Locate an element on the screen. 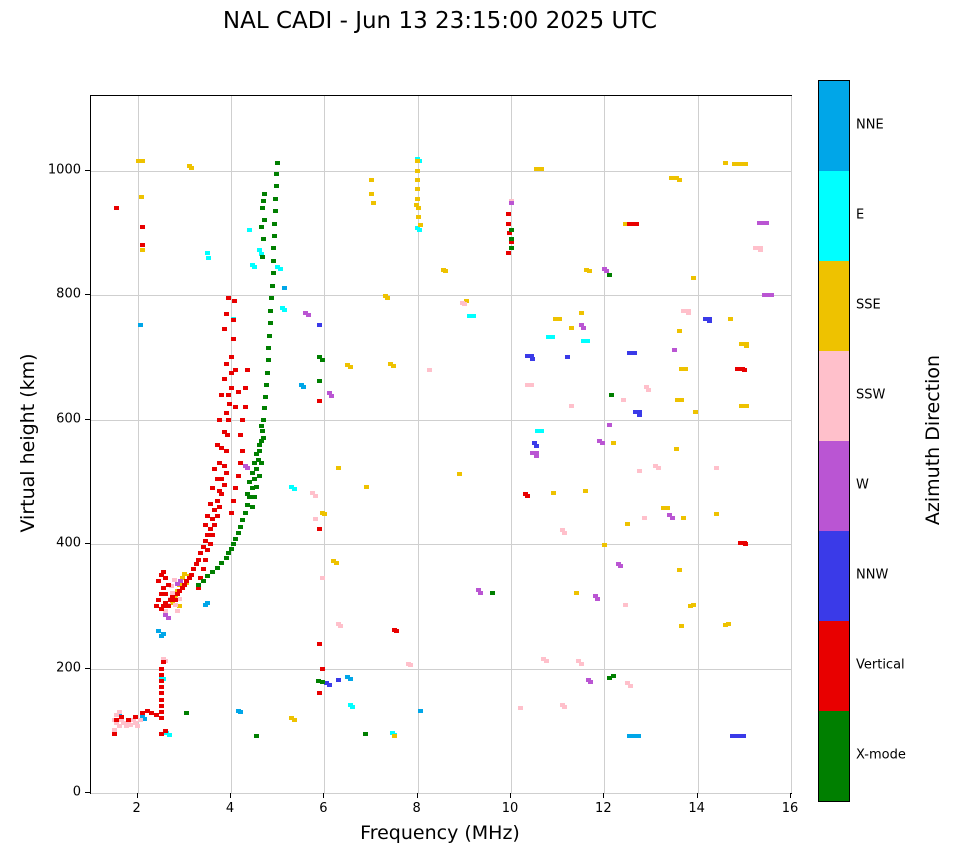 This screenshot has height=857, width=958. x-tick-label: 16 is located at coordinates (790, 808).